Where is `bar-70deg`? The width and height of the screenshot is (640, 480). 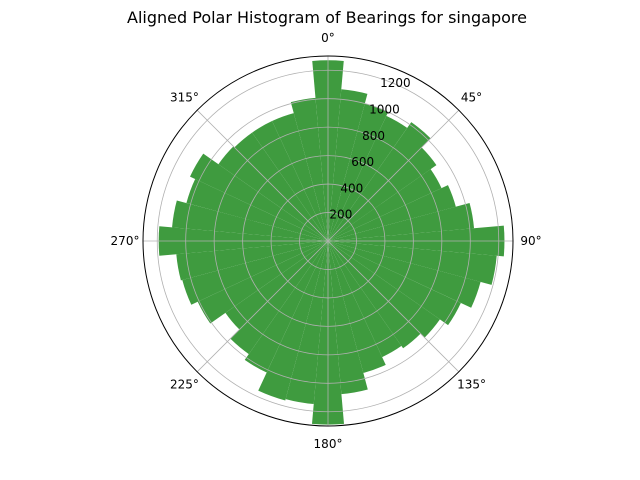
bar-70deg is located at coordinates (392, 213).